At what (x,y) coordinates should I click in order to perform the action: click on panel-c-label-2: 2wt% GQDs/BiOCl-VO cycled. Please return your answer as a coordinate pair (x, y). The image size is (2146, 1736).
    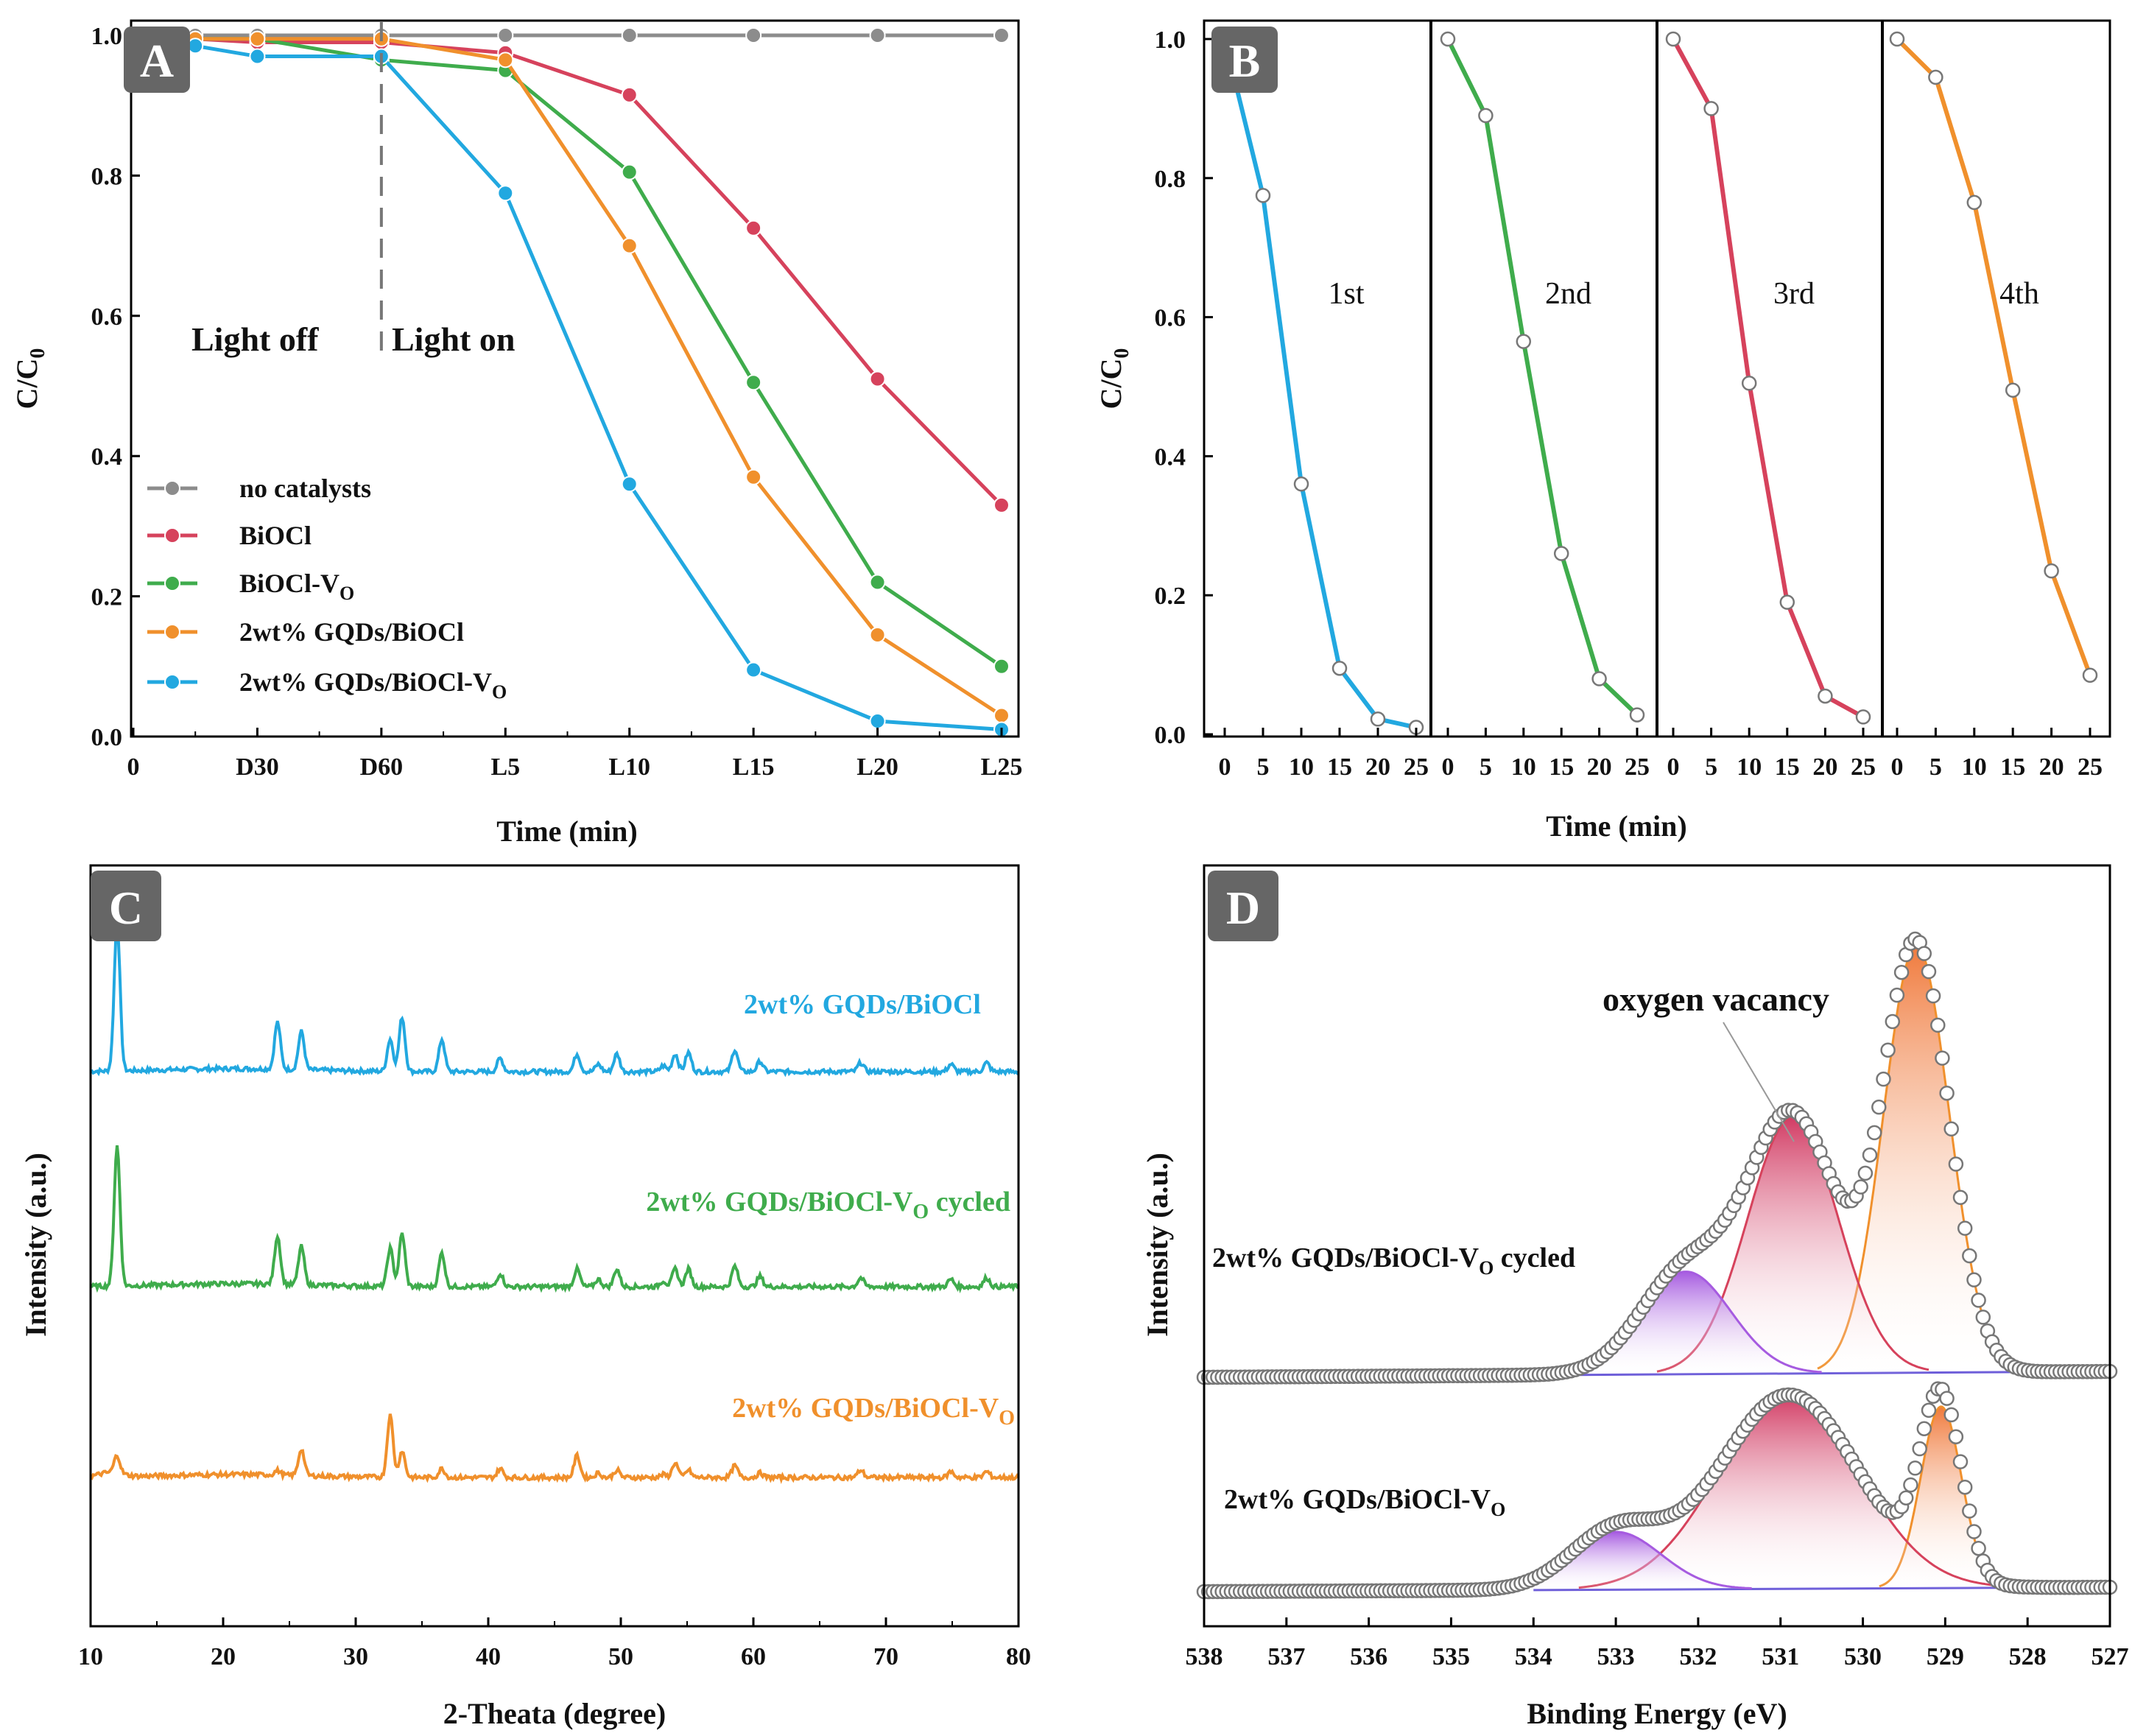
    Looking at the image, I should click on (828, 1205).